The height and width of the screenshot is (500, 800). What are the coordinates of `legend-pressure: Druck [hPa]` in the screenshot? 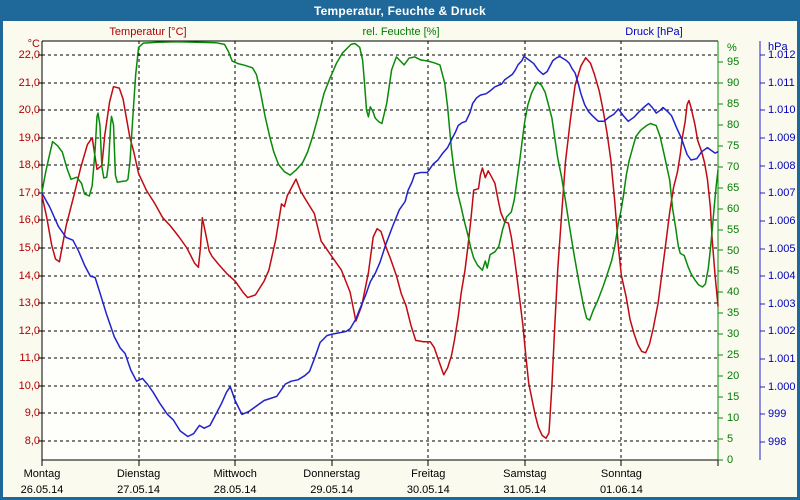 It's located at (654, 32).